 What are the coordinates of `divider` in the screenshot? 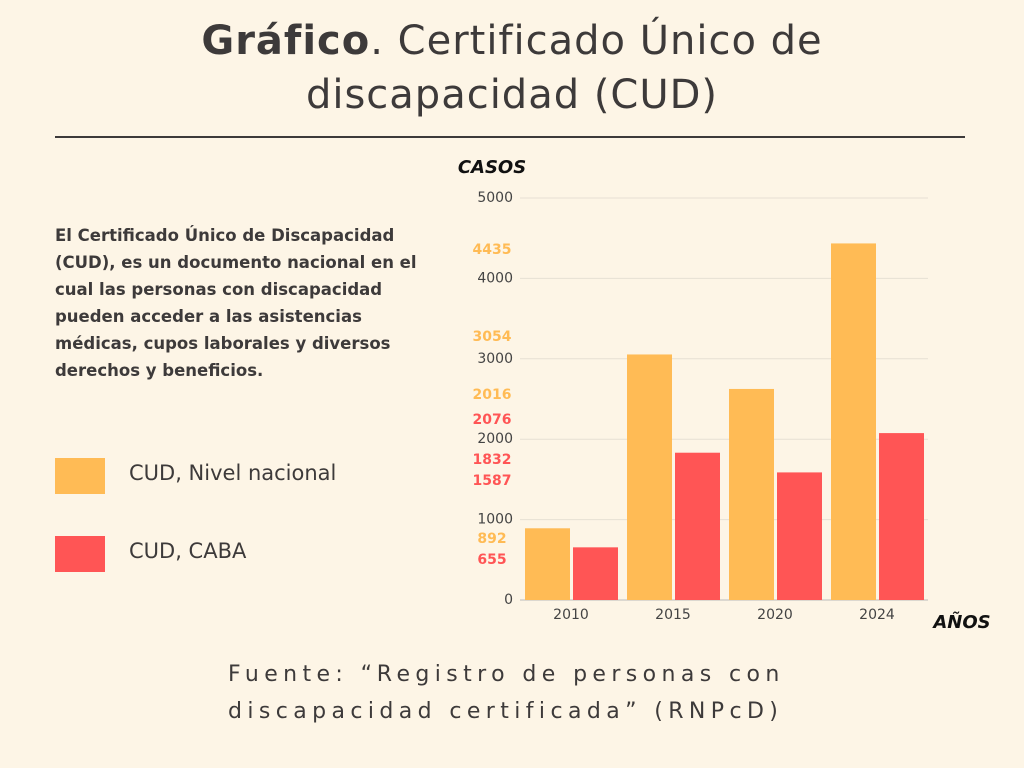 It's located at (510, 137).